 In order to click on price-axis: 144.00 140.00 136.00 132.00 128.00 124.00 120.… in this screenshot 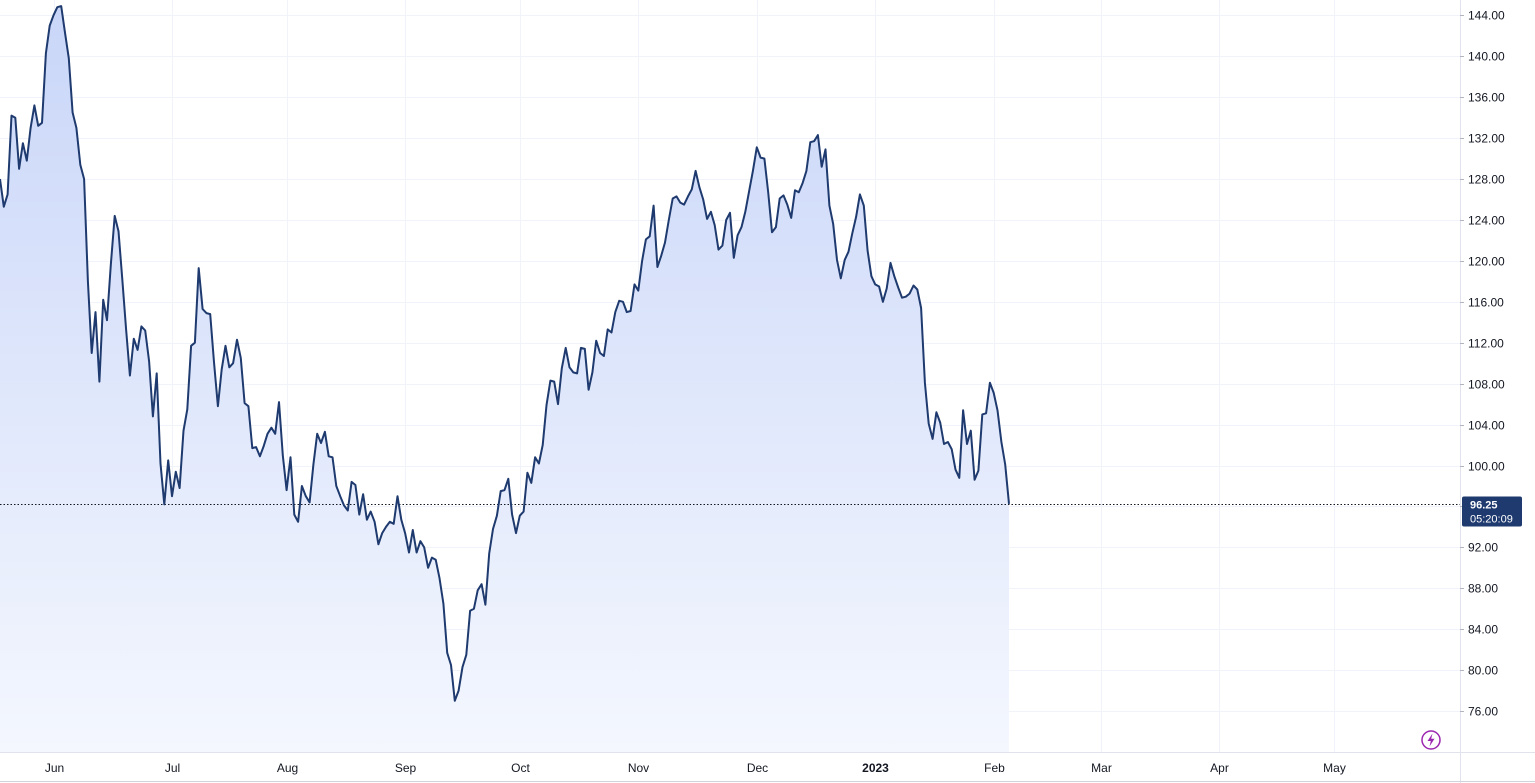, I will do `click(1482, 364)`.